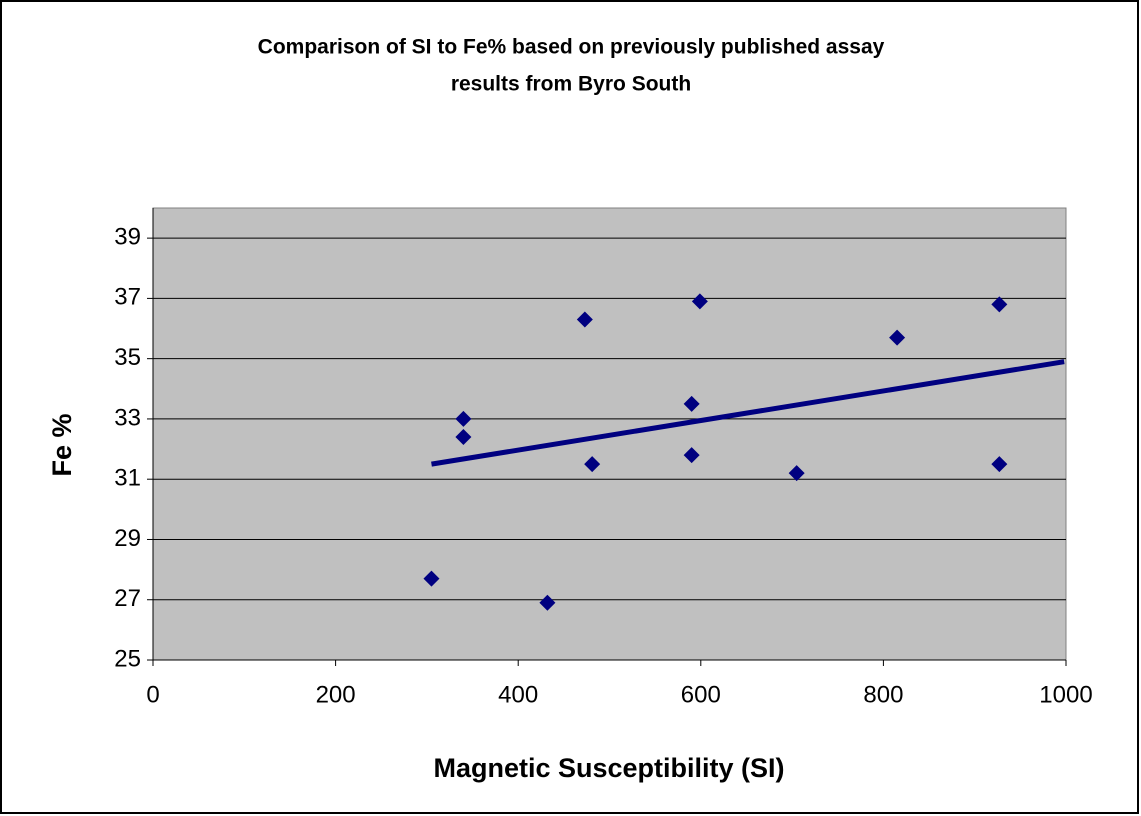 The width and height of the screenshot is (1141, 816). I want to click on y-axis-label: Fe %, so click(62, 444).